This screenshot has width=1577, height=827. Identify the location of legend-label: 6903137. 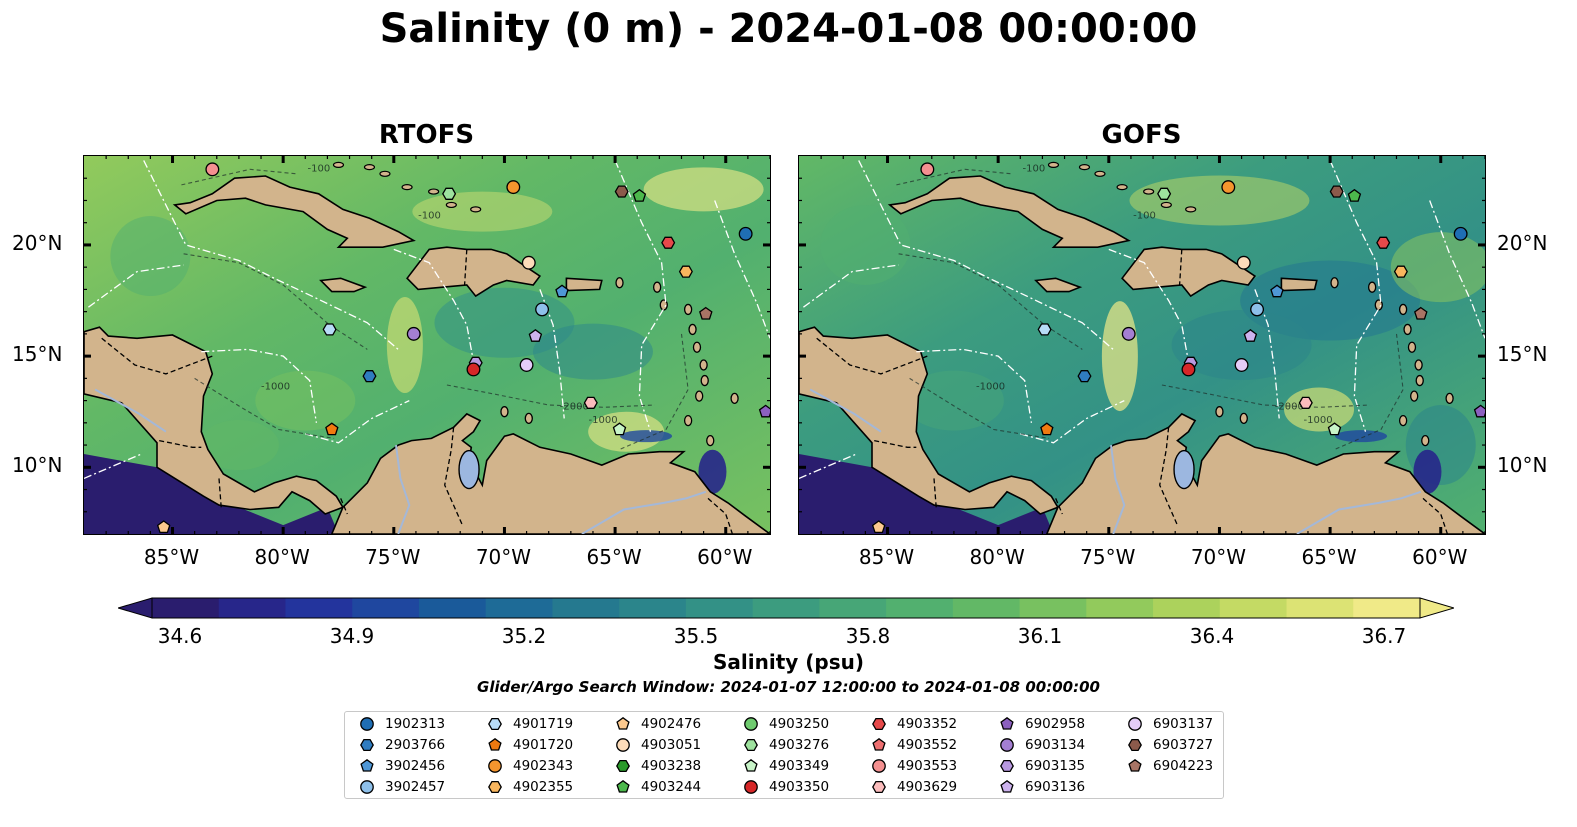
(1183, 724).